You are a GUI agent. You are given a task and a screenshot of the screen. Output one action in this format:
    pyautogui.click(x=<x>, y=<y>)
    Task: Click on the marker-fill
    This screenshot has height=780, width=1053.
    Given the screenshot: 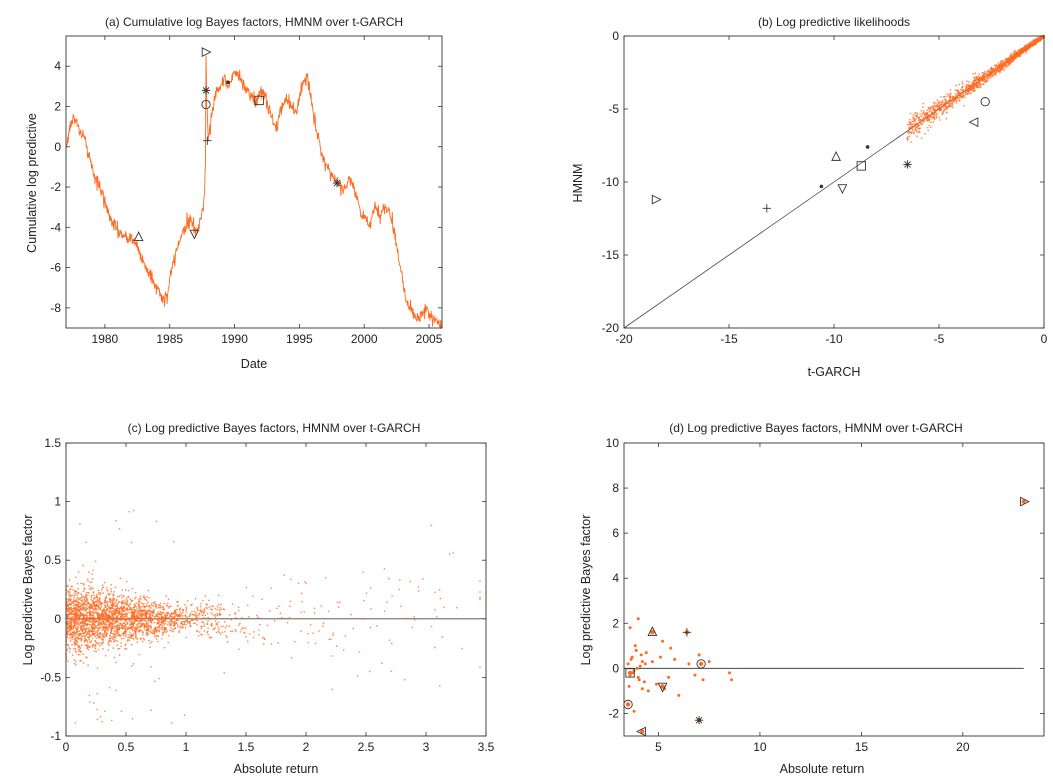 What is the action you would take?
    pyautogui.click(x=662, y=686)
    